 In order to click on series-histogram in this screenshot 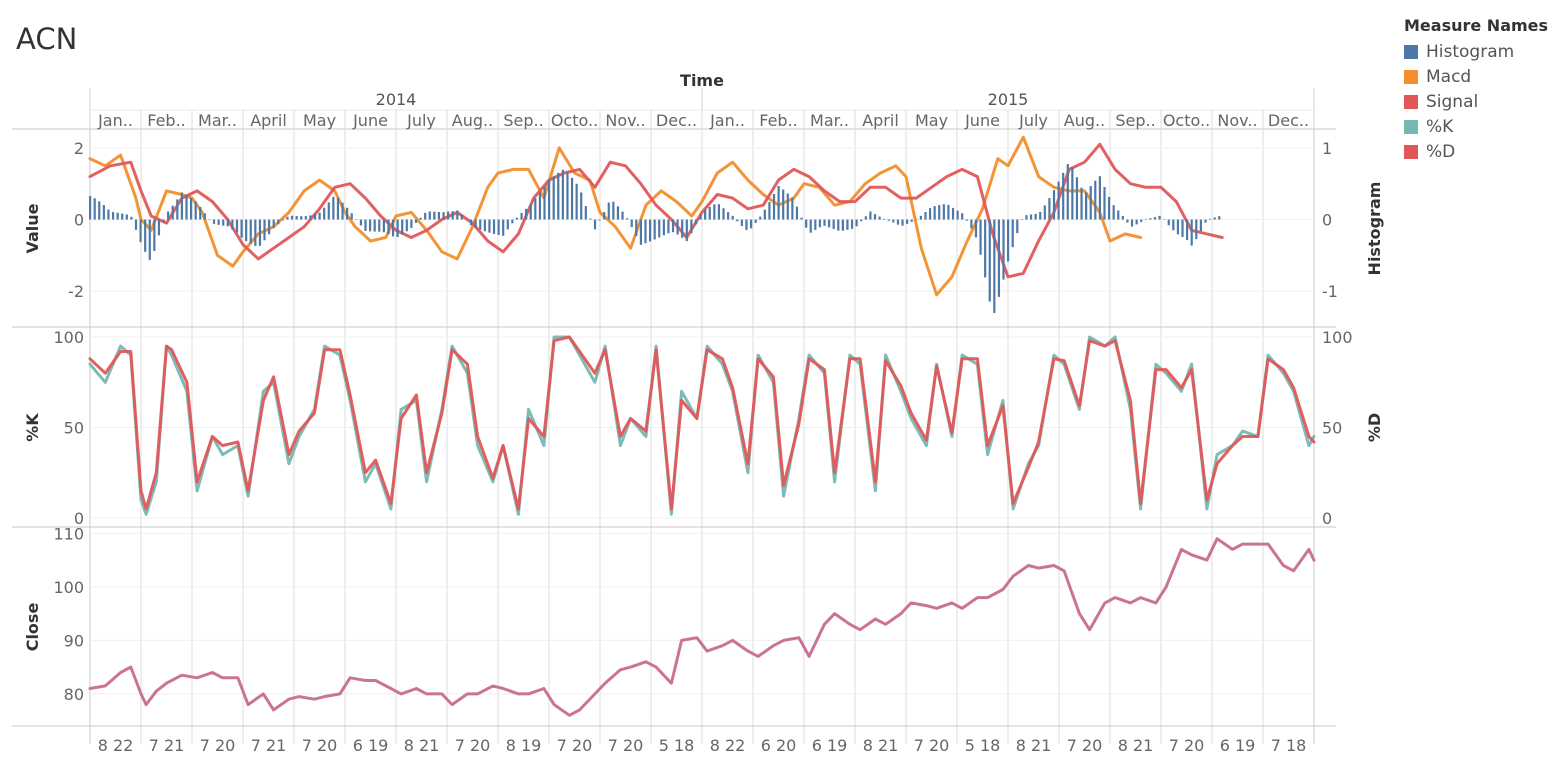, I will do `click(655, 238)`.